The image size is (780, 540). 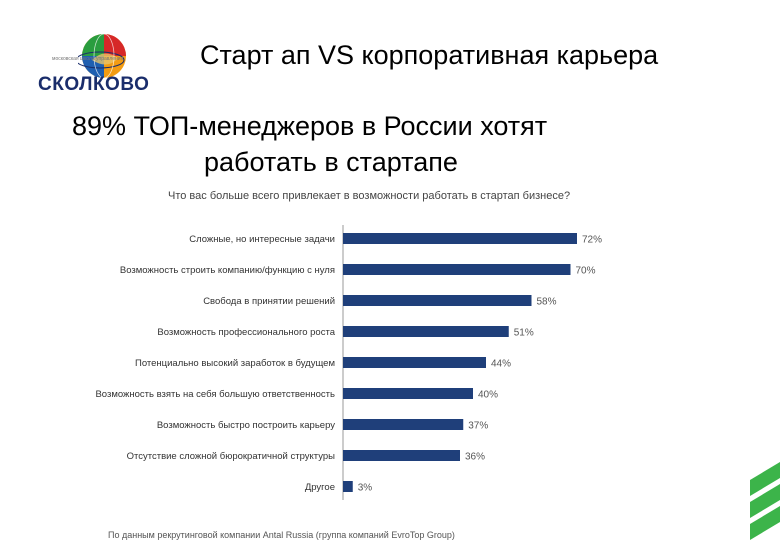 I want to click on logo-text: СКОЛКОВО, so click(x=94, y=84).